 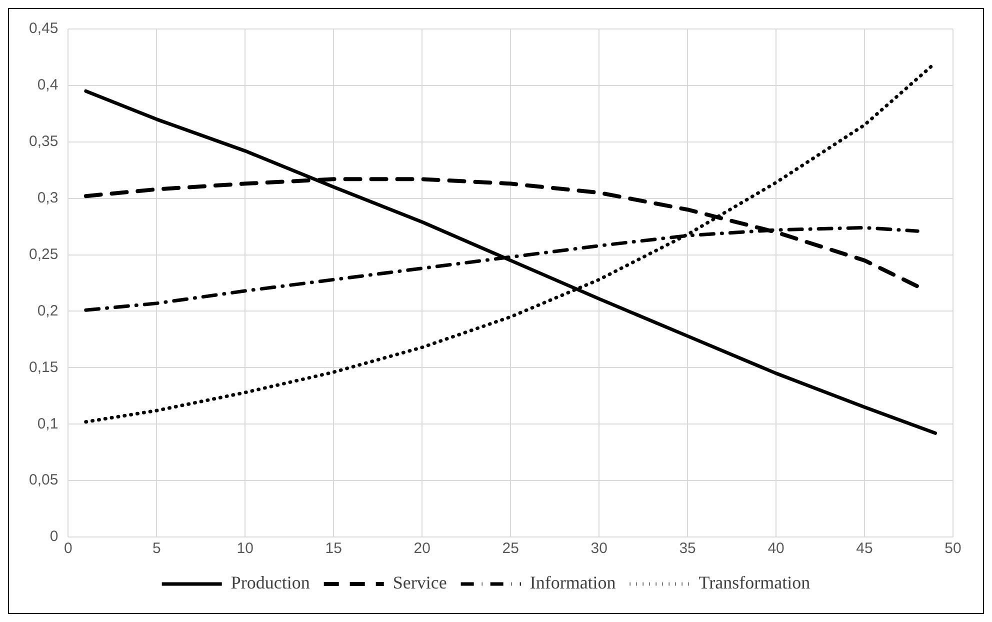 What do you see at coordinates (43, 141) in the screenshot?
I see `y-tick-label: 0,35` at bounding box center [43, 141].